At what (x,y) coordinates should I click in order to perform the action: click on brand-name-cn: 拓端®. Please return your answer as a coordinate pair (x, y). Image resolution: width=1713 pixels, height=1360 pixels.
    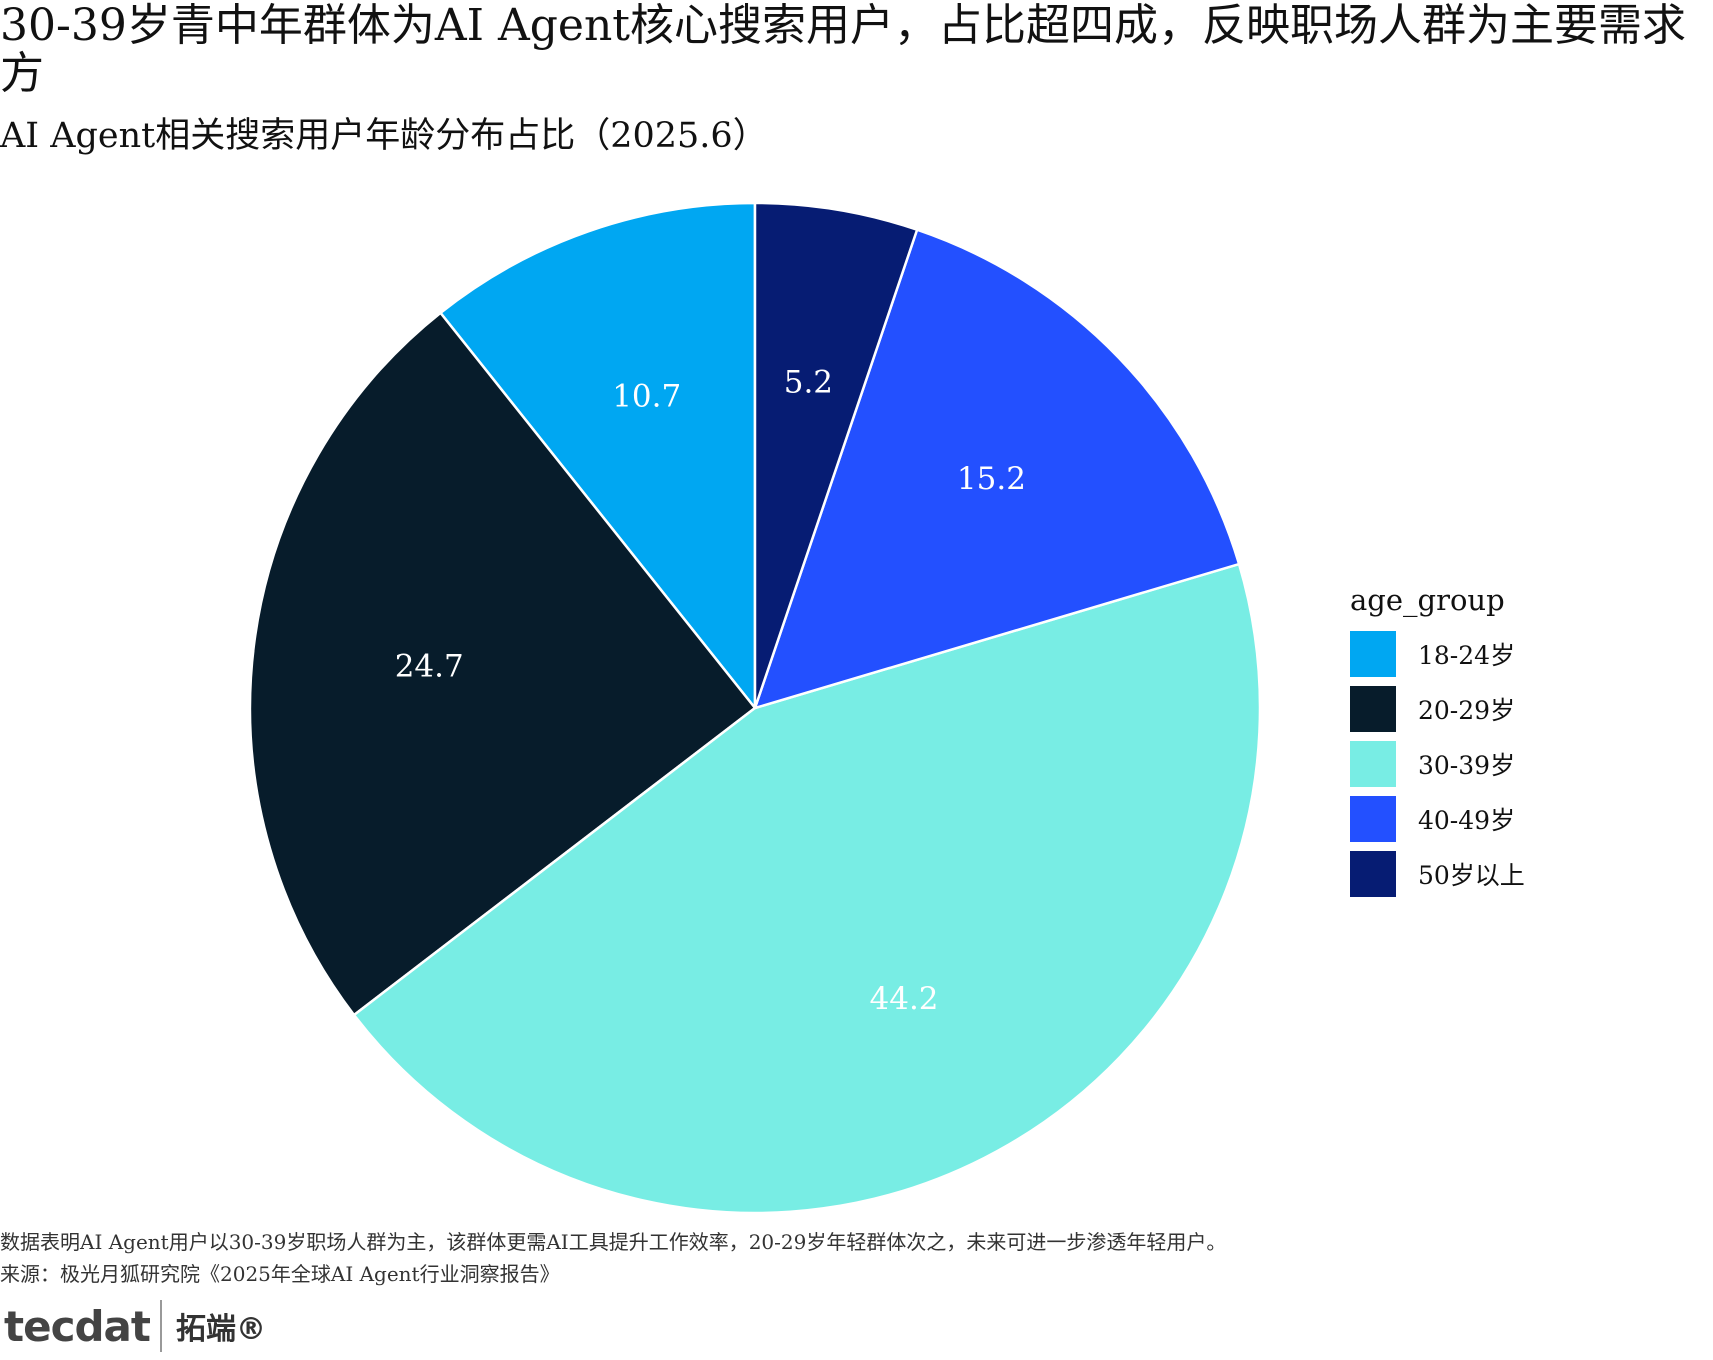
    Looking at the image, I should click on (220, 1329).